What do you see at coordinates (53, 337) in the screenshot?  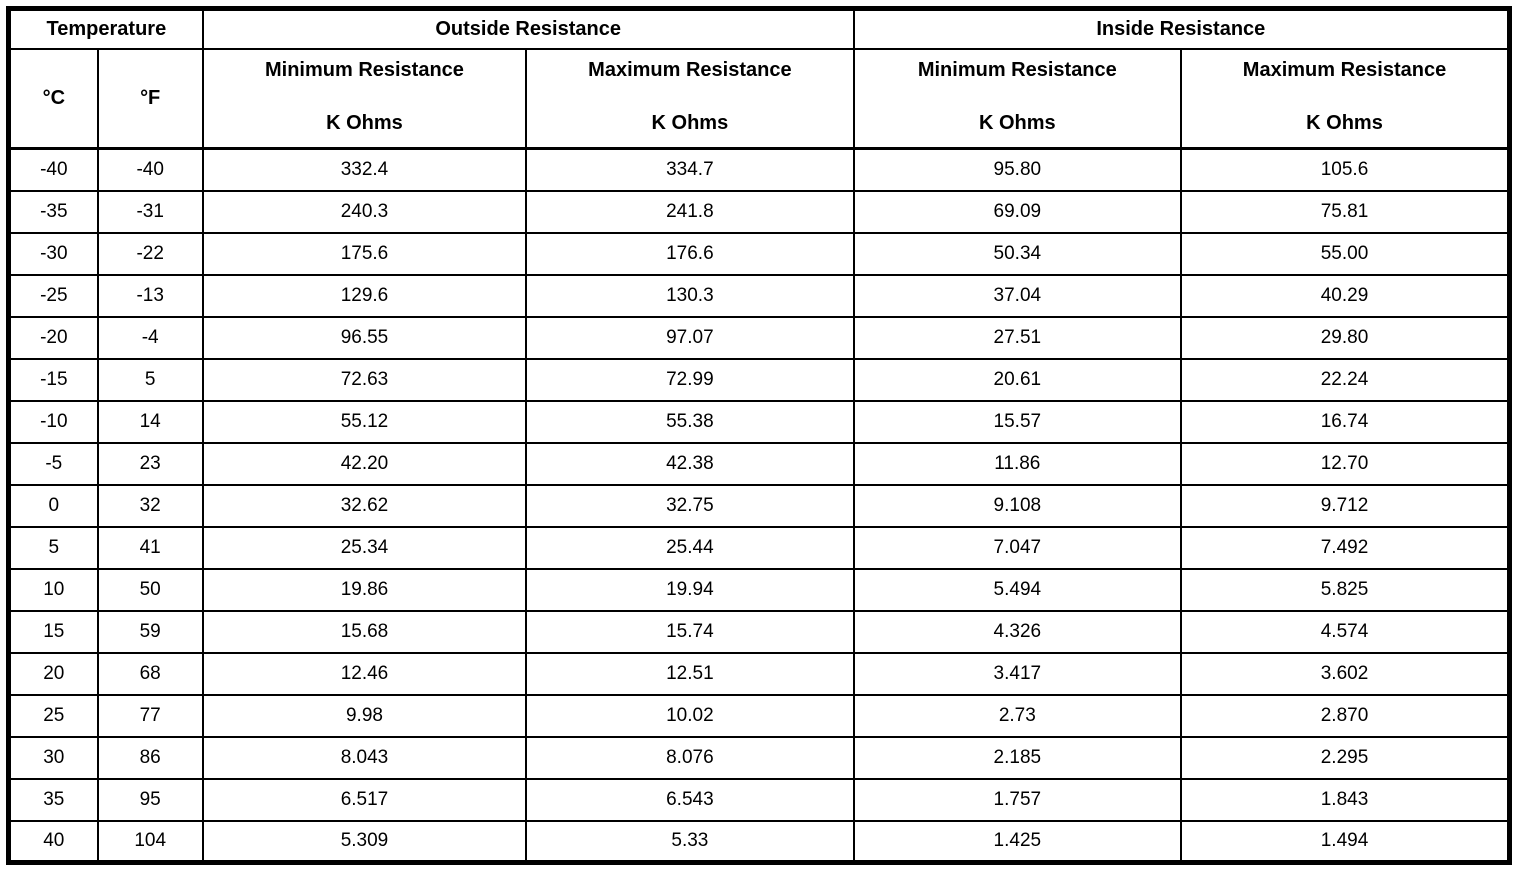 I see `cell-temp-c: -20` at bounding box center [53, 337].